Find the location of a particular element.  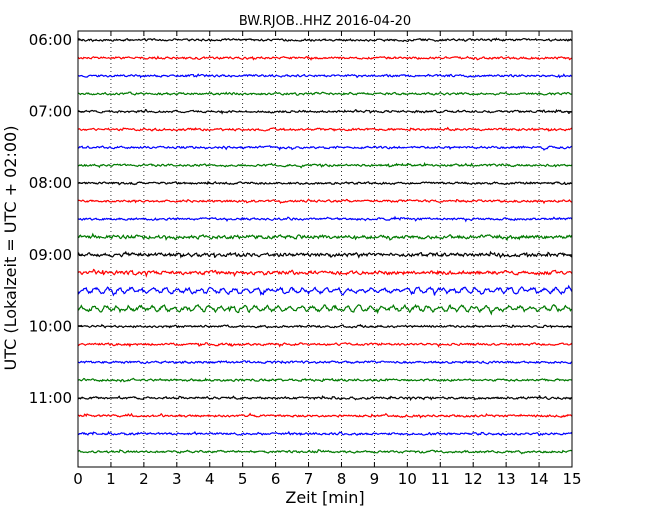

x-tick-label: 12 is located at coordinates (473, 479).